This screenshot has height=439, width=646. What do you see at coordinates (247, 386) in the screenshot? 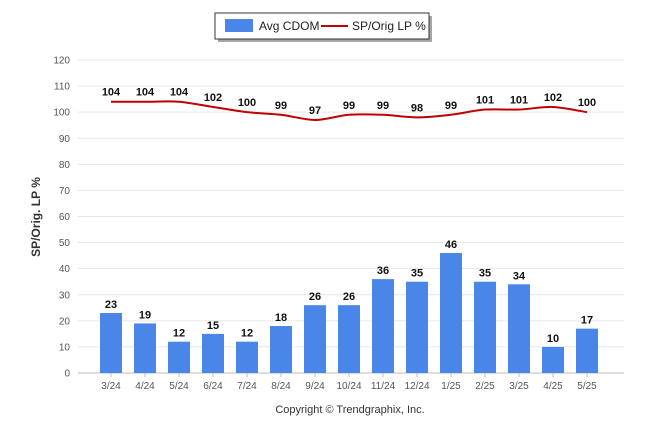
I see `x-tick-label: 7/24` at bounding box center [247, 386].